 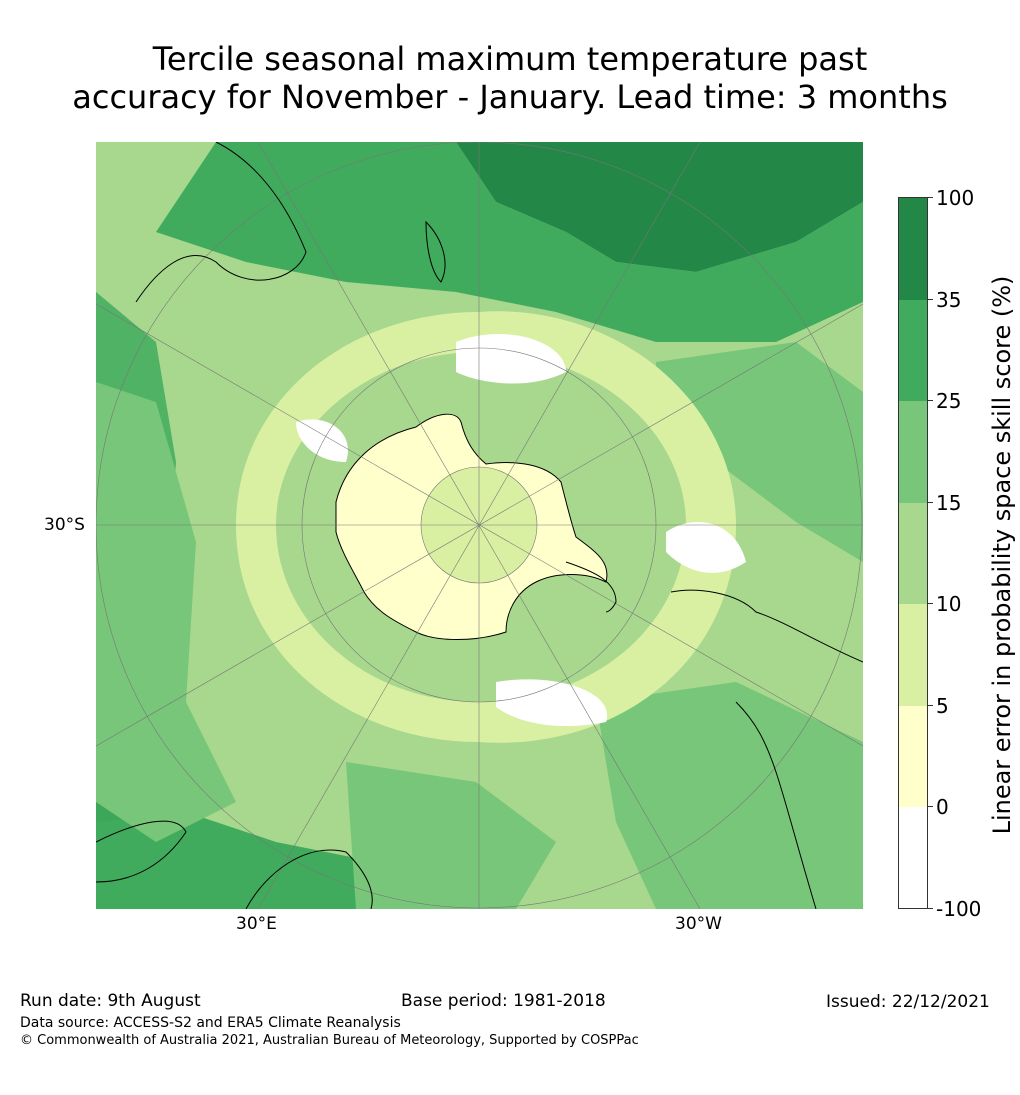 I want to click on colorbar-tick-label: 5, so click(x=942, y=706).